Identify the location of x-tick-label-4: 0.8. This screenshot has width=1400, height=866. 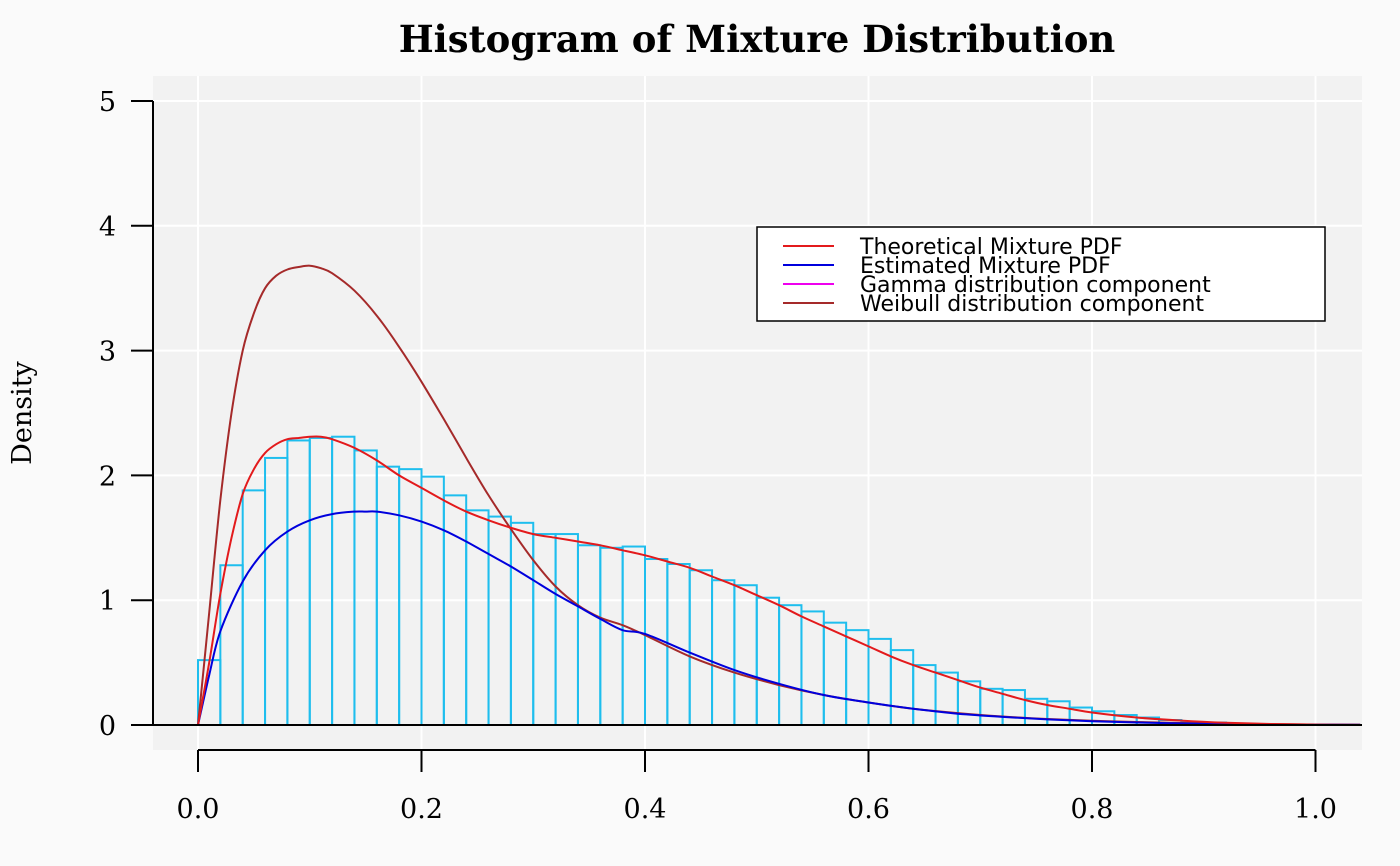
(1092, 809).